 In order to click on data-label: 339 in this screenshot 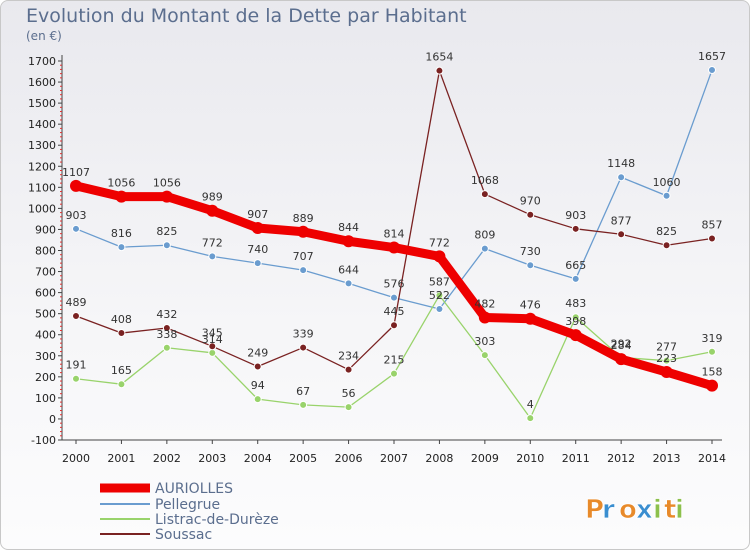, I will do `click(303, 334)`.